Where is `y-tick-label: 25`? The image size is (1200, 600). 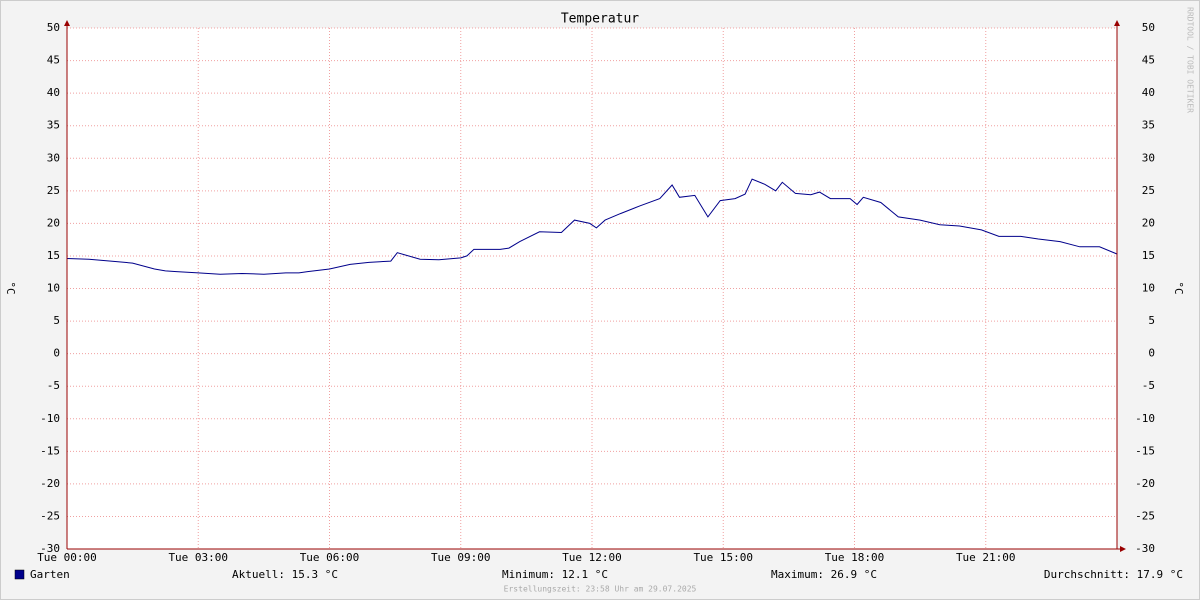
y-tick-label: 25 is located at coordinates (53, 190).